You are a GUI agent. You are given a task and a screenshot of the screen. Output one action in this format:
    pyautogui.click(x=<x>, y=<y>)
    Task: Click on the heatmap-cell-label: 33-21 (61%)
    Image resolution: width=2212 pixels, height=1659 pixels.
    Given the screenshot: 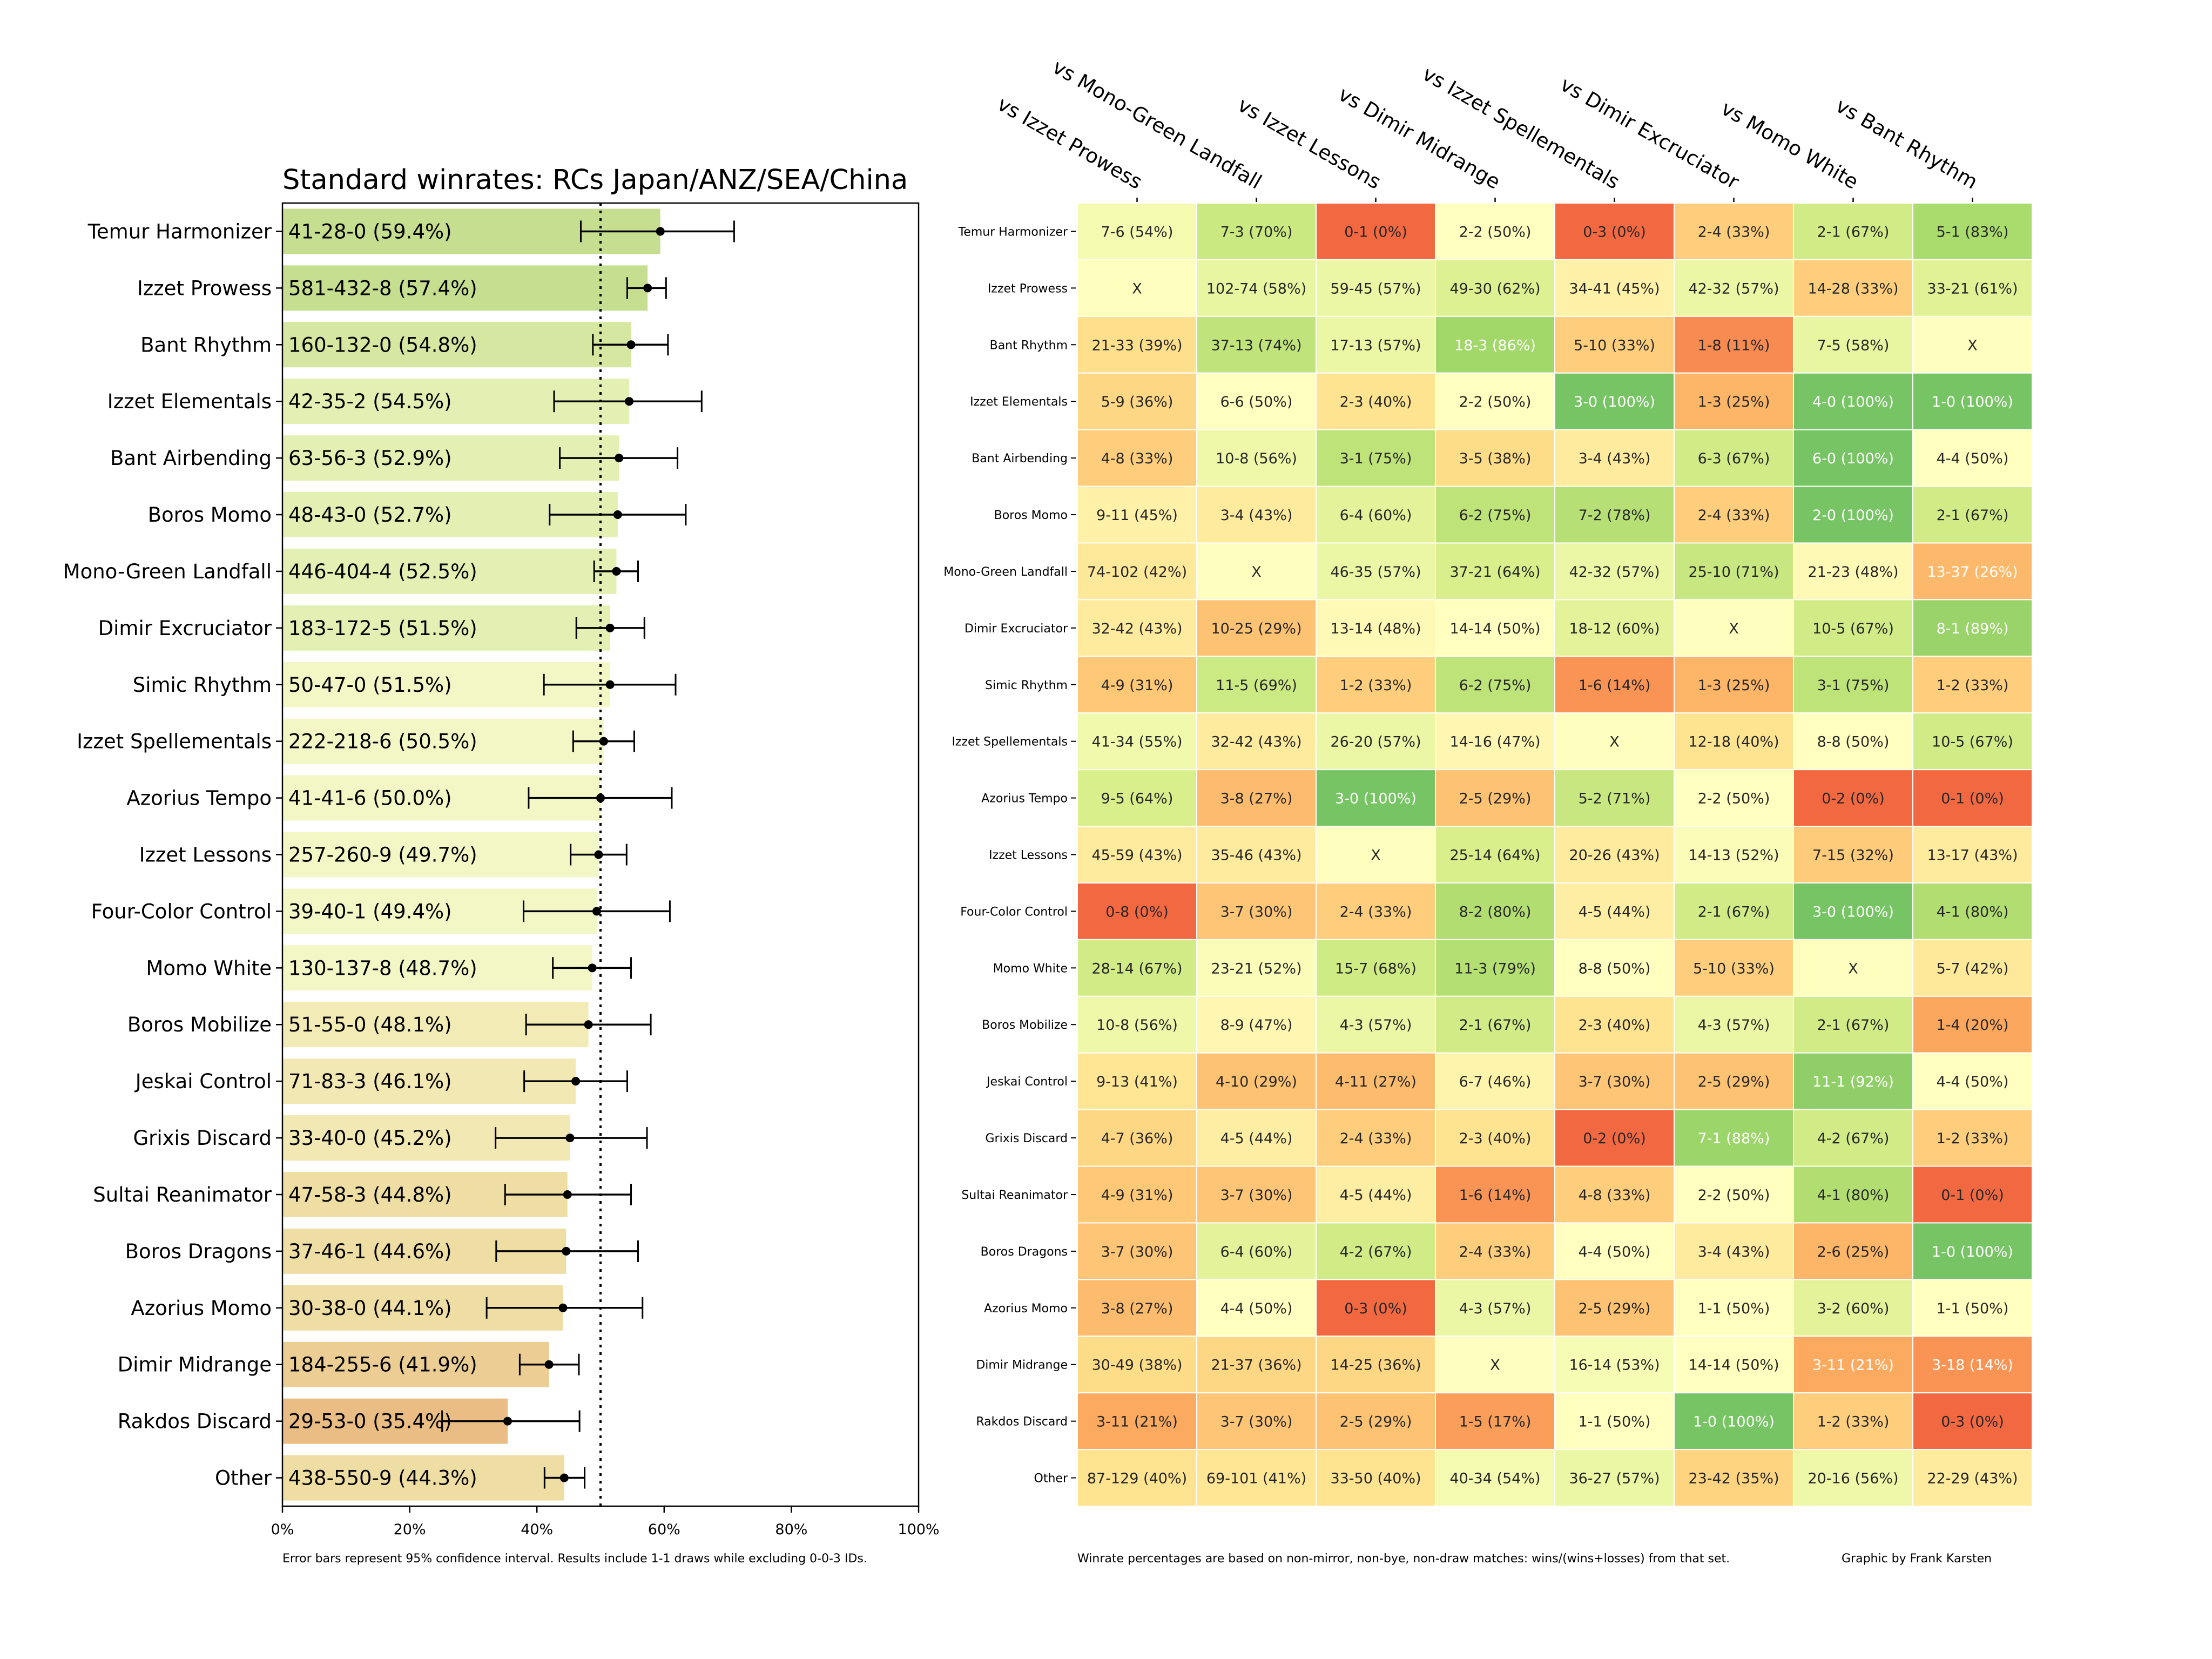 What is the action you would take?
    pyautogui.click(x=1972, y=288)
    